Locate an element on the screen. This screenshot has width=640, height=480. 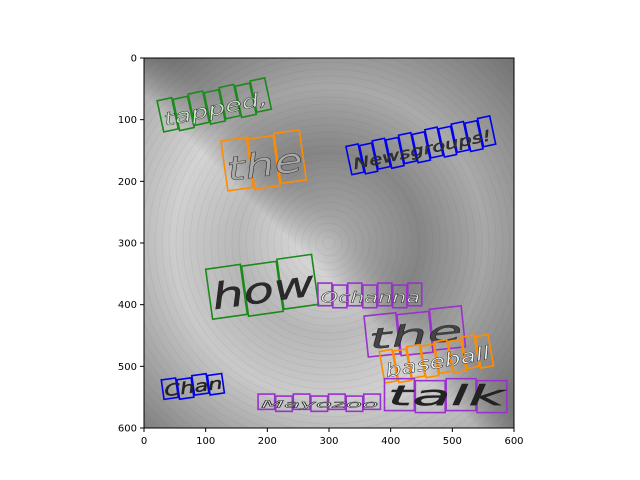
x-tick-label: 400 is located at coordinates (390, 441).